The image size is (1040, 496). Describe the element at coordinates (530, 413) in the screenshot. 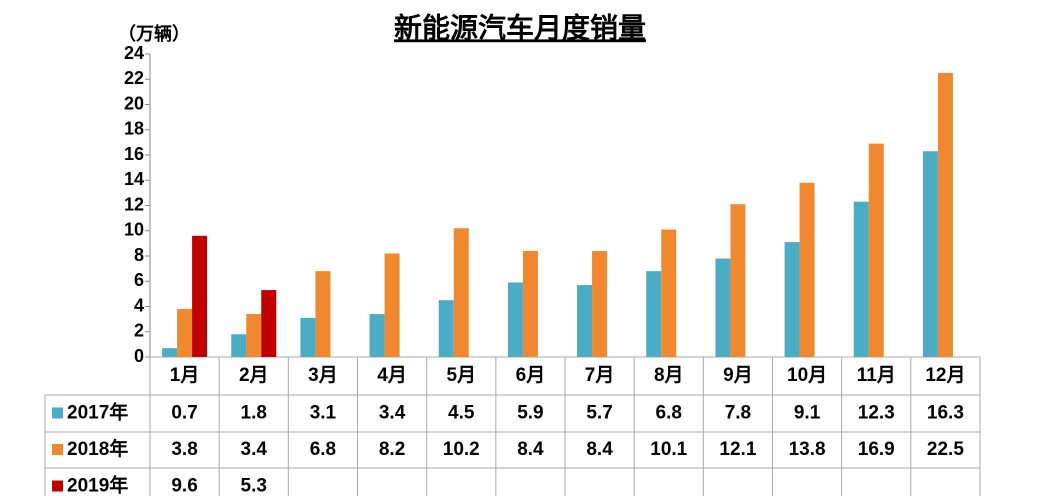

I see `table-value: 5.9` at that location.